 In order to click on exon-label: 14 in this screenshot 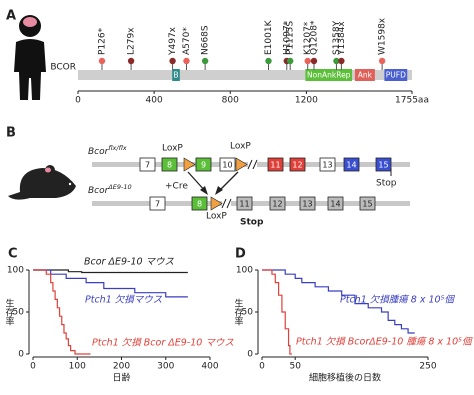, I will do `click(351, 165)`.